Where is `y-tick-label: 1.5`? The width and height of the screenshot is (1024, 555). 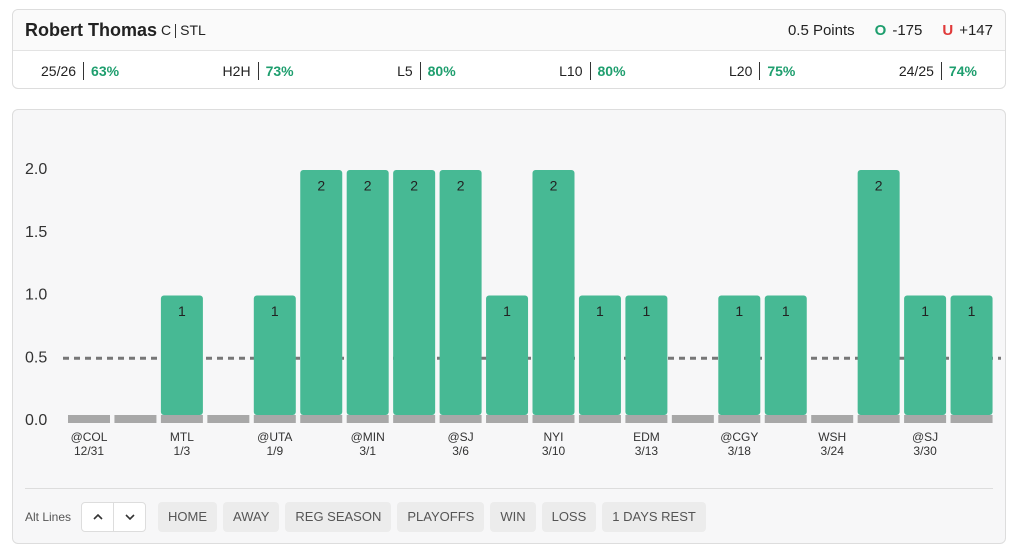
y-tick-label: 1.5 is located at coordinates (36, 232).